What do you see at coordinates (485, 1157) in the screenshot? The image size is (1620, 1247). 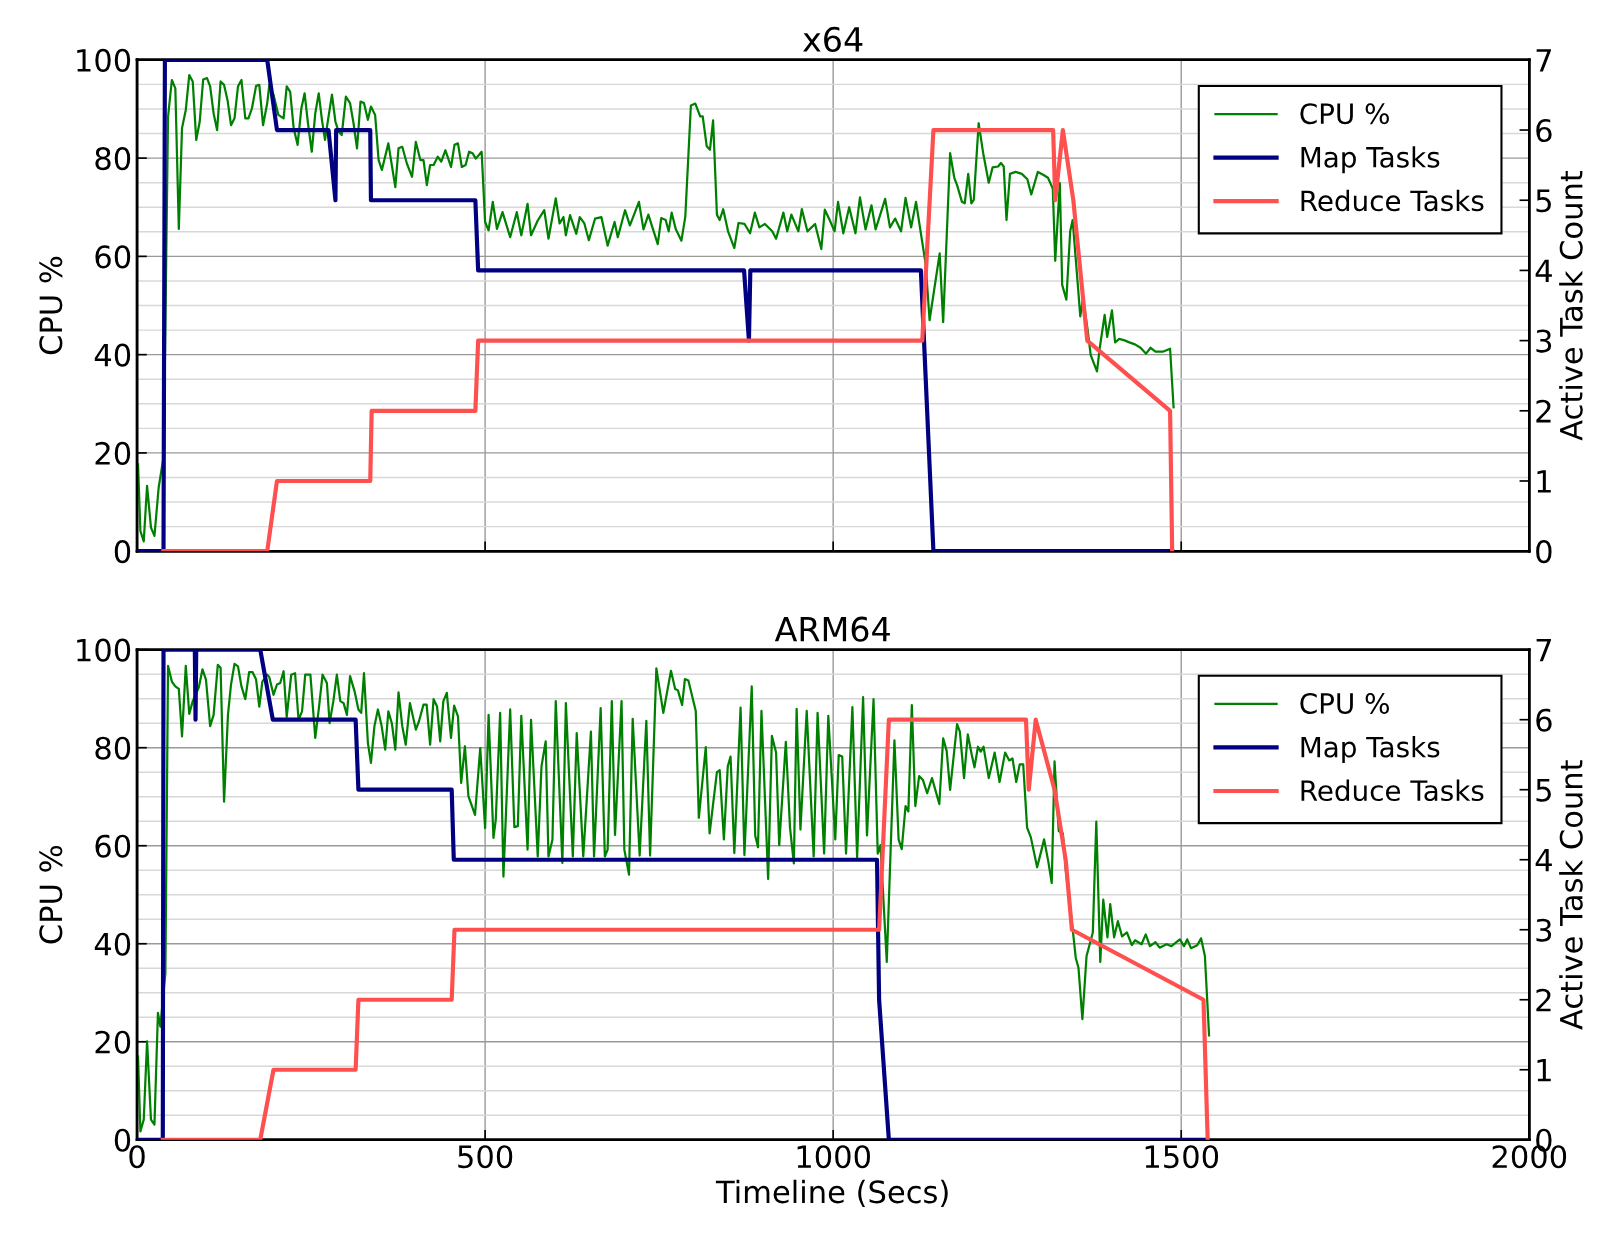 I see `x-tick-label: 500` at bounding box center [485, 1157].